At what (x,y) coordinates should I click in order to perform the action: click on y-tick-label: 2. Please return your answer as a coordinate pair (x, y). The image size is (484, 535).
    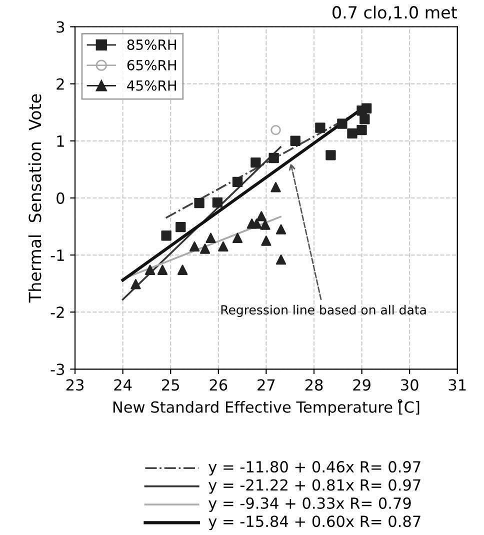
    Looking at the image, I should click on (60, 84).